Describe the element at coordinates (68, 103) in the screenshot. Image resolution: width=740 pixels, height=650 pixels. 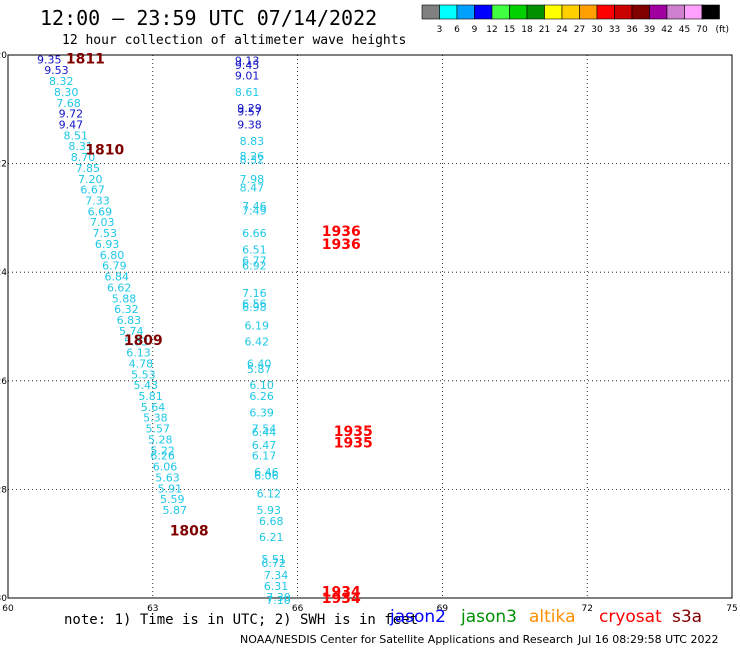
I see `wave-height-value: 7.68` at that location.